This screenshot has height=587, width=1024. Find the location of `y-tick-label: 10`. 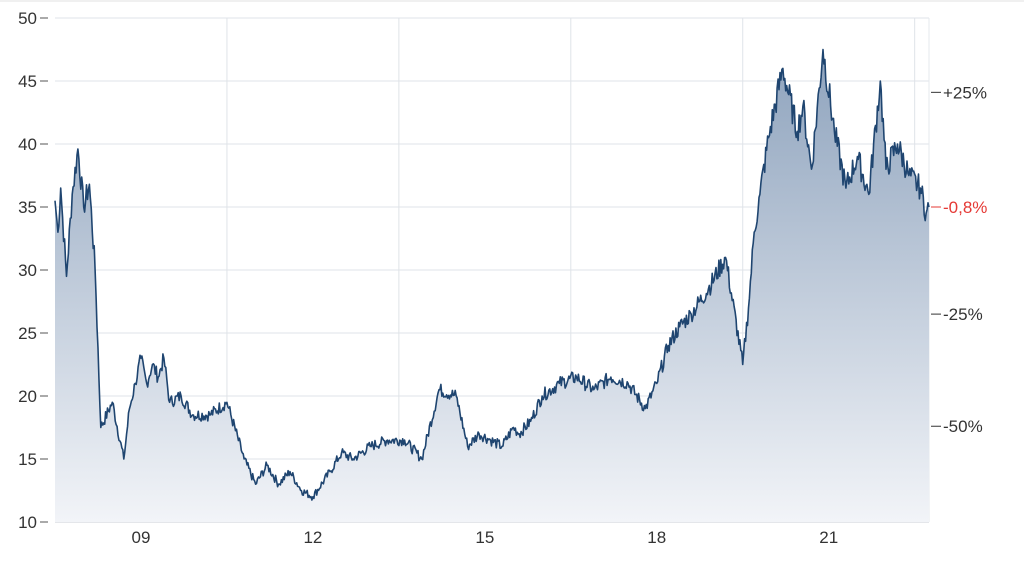

y-tick-label: 10 is located at coordinates (27, 522).